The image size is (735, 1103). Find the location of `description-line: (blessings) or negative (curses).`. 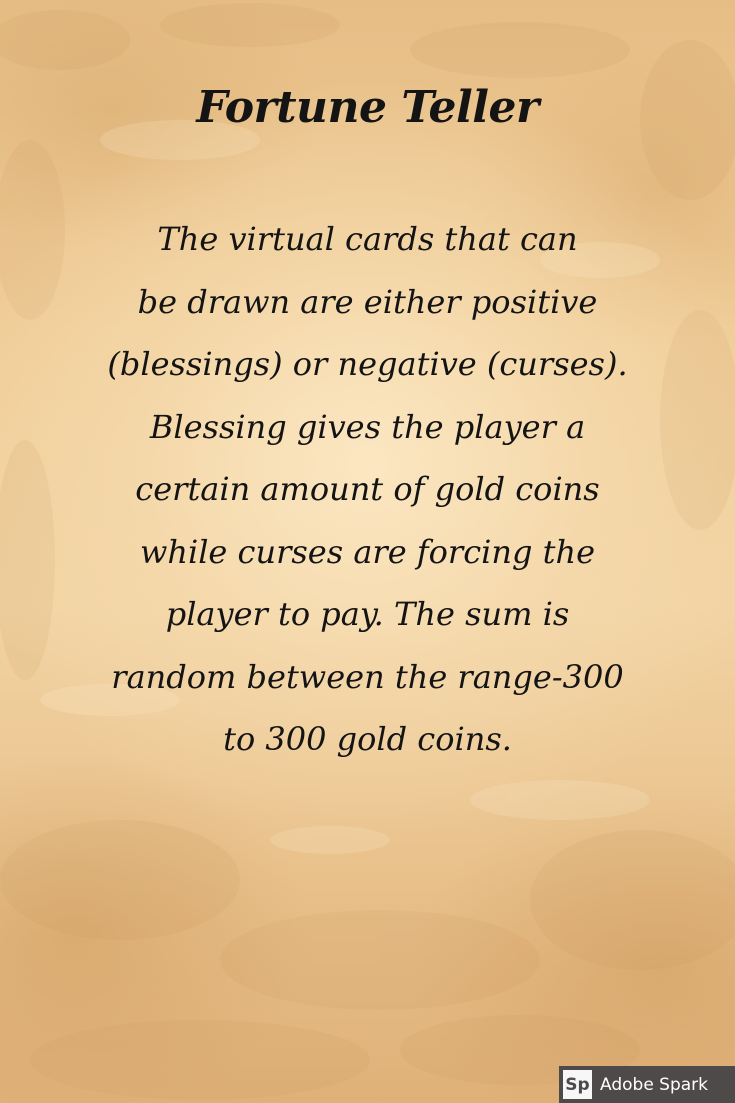

description-line: (blessings) or negative (curses). is located at coordinates (367, 364).